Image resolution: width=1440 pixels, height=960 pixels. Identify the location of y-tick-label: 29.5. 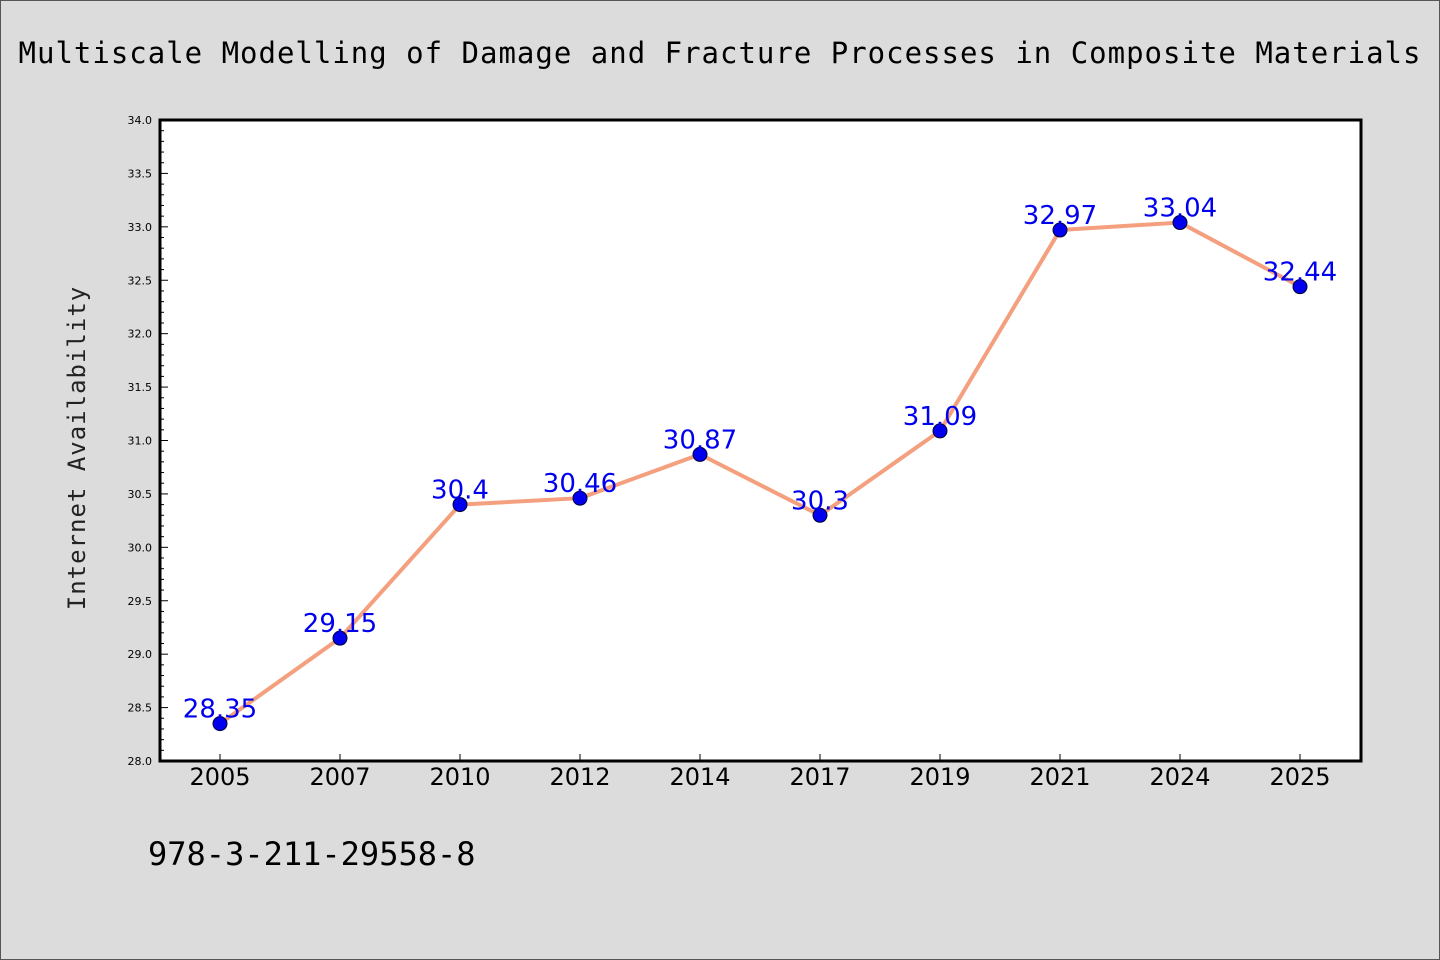
(140, 601).